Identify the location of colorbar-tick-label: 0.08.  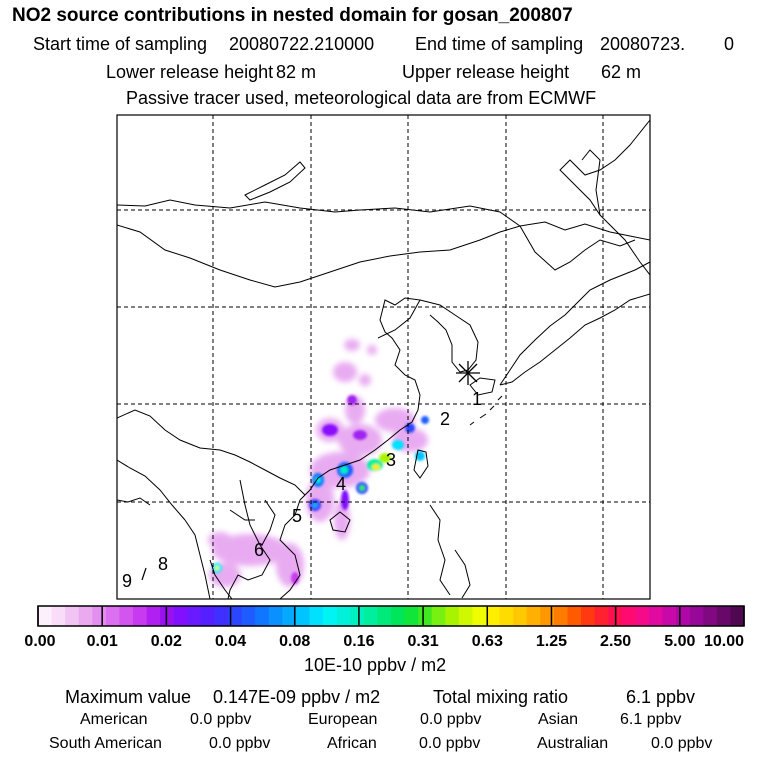
(295, 641).